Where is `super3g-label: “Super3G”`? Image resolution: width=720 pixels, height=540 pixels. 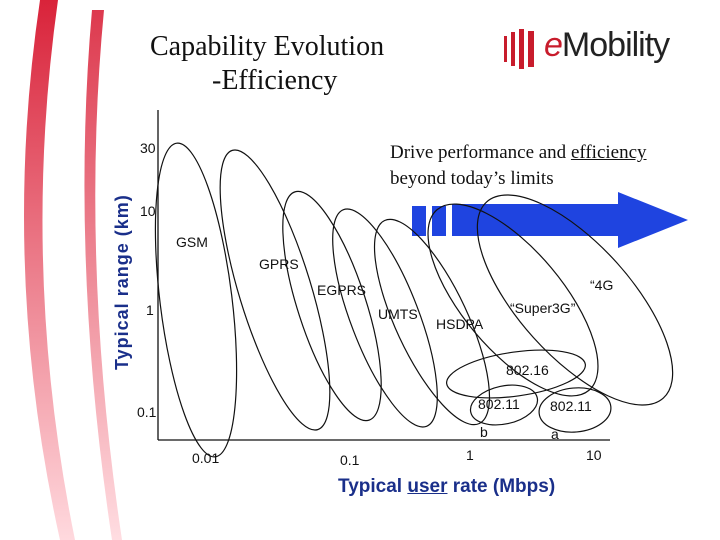
super3g-label: “Super3G” is located at coordinates (543, 308).